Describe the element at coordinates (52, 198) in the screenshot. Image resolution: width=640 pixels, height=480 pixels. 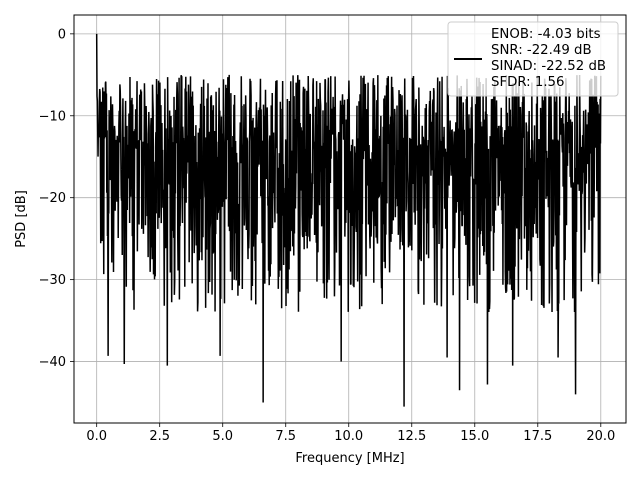
I see `y-tick-label: −20` at that location.